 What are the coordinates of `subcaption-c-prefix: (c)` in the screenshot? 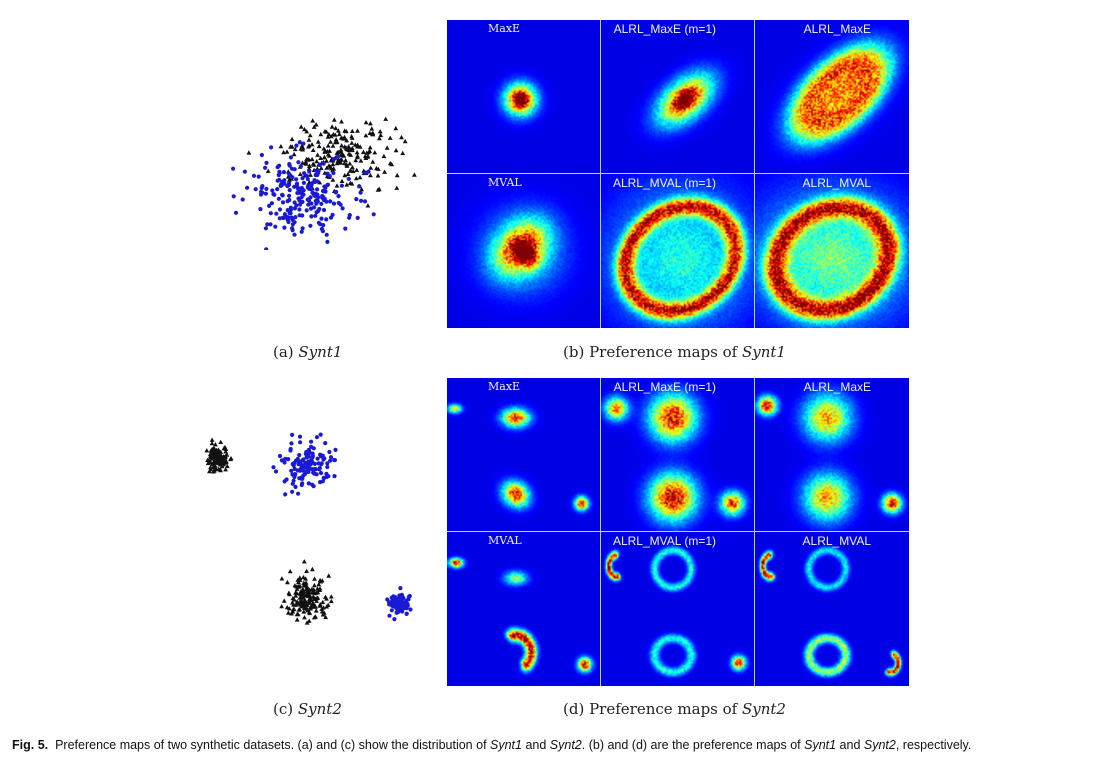 It's located at (285, 709).